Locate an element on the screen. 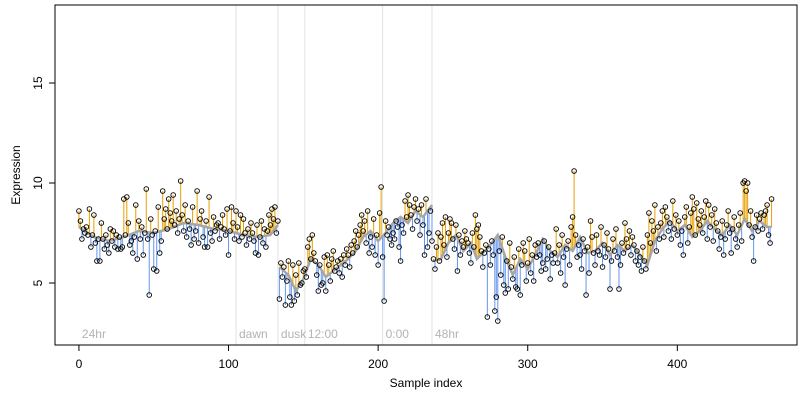 The height and width of the screenshot is (405, 800). y-axis: 5 10 15 is located at coordinates (43, 181).